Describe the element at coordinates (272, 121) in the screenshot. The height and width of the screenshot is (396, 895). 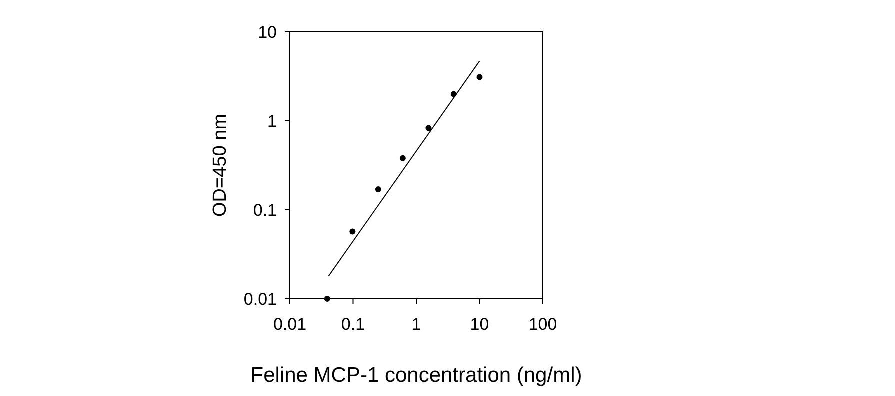
I see `y-tick-label: 1` at that location.